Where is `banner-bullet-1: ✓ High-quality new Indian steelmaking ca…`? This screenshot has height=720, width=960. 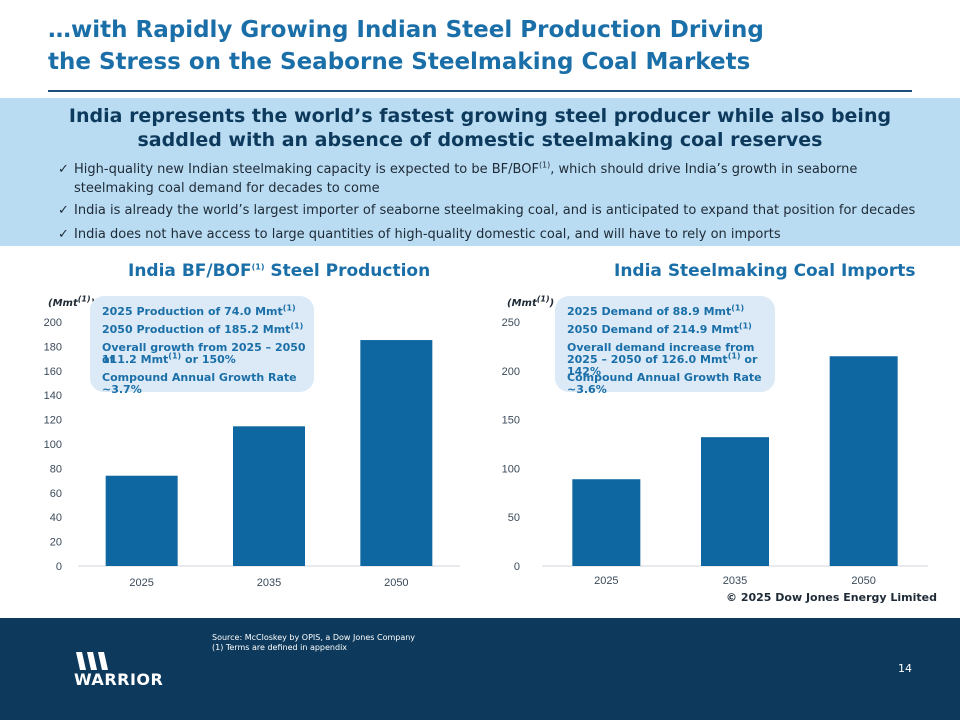
banner-bullet-1: ✓ High-quality new Indian steelmaking ca… is located at coordinates (488, 179).